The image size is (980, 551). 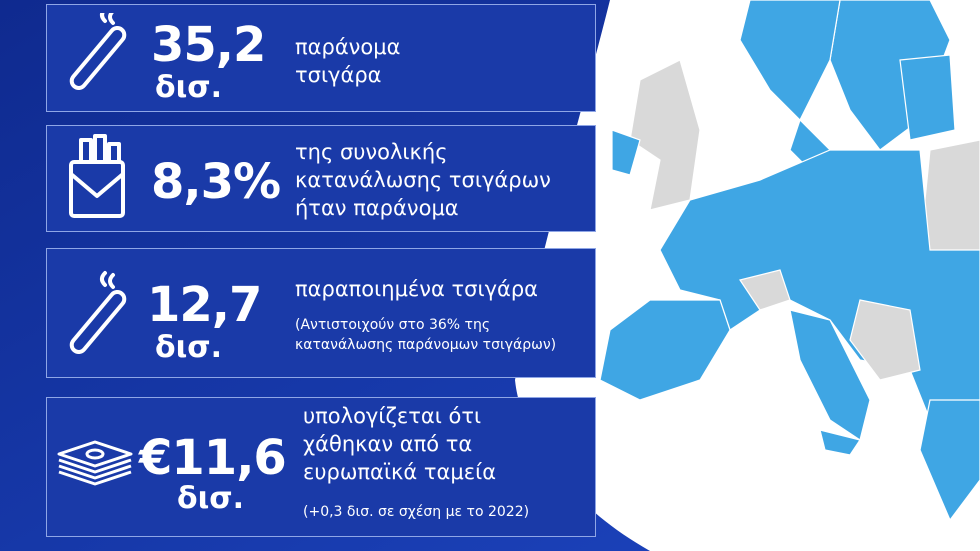 What do you see at coordinates (95, 463) in the screenshot?
I see `money-icon` at bounding box center [95, 463].